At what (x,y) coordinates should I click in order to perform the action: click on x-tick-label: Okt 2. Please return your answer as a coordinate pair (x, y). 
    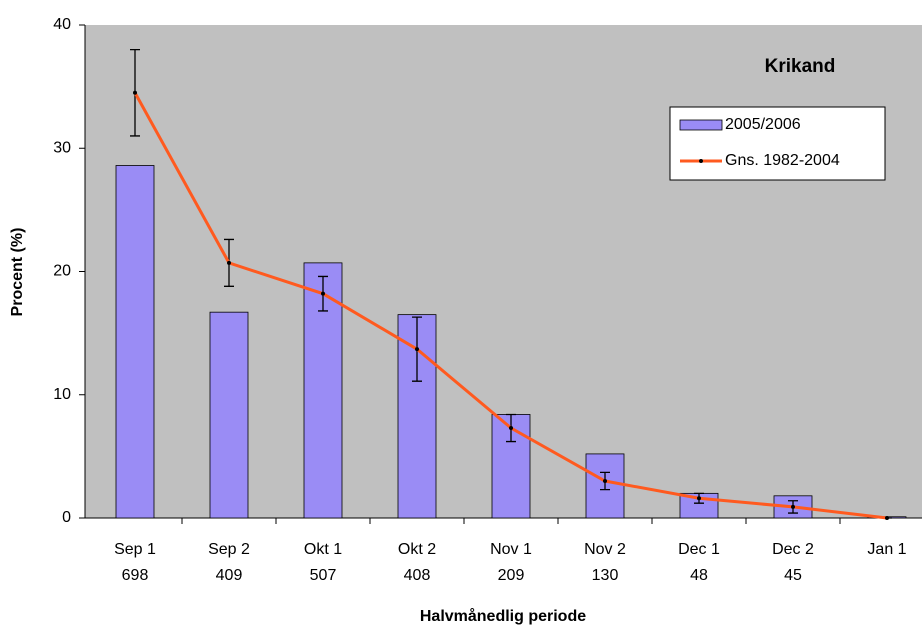
    Looking at the image, I should click on (417, 549).